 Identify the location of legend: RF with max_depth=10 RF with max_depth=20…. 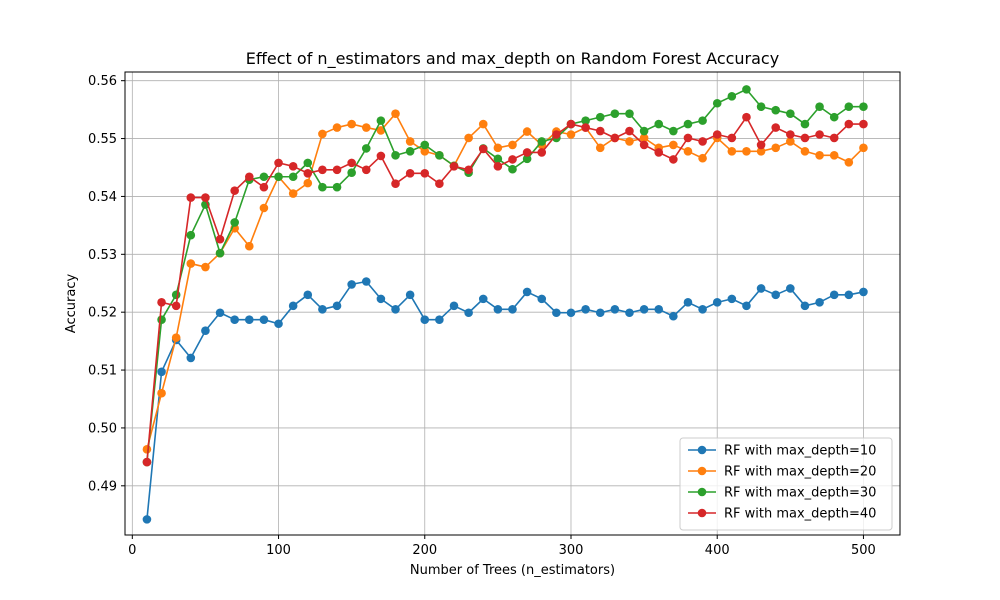
(786, 484).